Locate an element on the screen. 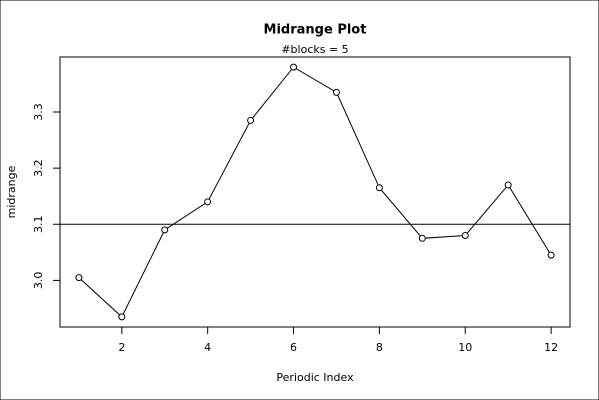 This screenshot has height=400, width=599. chart-subtitle: #blocks = 5 is located at coordinates (314, 49).